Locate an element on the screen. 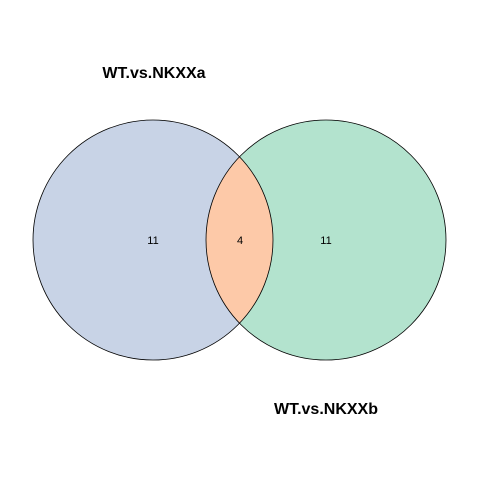 The height and width of the screenshot is (480, 480). count-b-only: 11 is located at coordinates (325, 241).